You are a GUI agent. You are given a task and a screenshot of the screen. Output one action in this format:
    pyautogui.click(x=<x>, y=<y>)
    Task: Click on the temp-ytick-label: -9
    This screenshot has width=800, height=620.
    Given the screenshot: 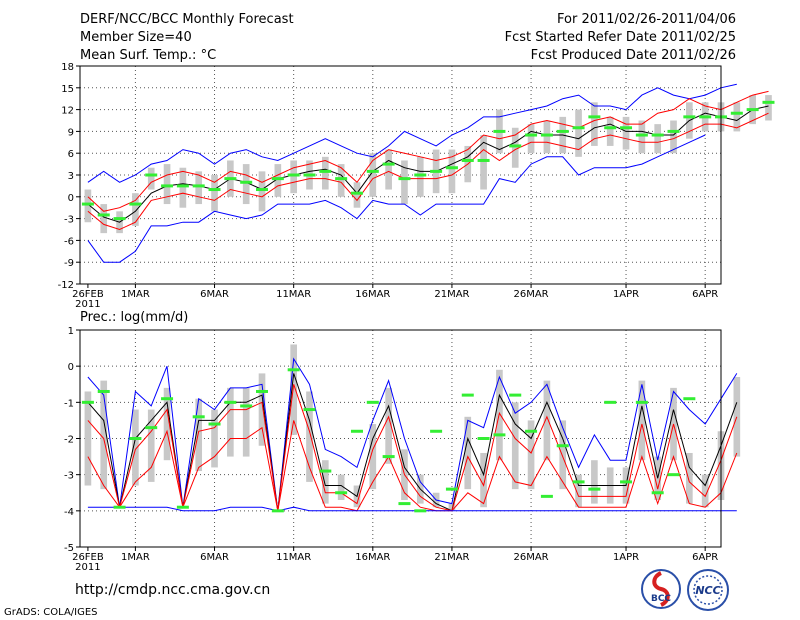 What is the action you would take?
    pyautogui.click(x=69, y=263)
    